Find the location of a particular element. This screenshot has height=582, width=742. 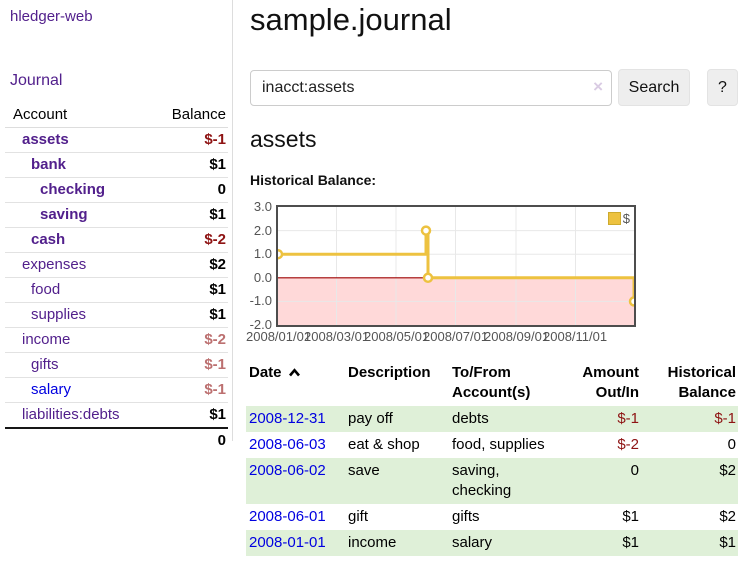

account-balance: $2 is located at coordinates (188, 265).